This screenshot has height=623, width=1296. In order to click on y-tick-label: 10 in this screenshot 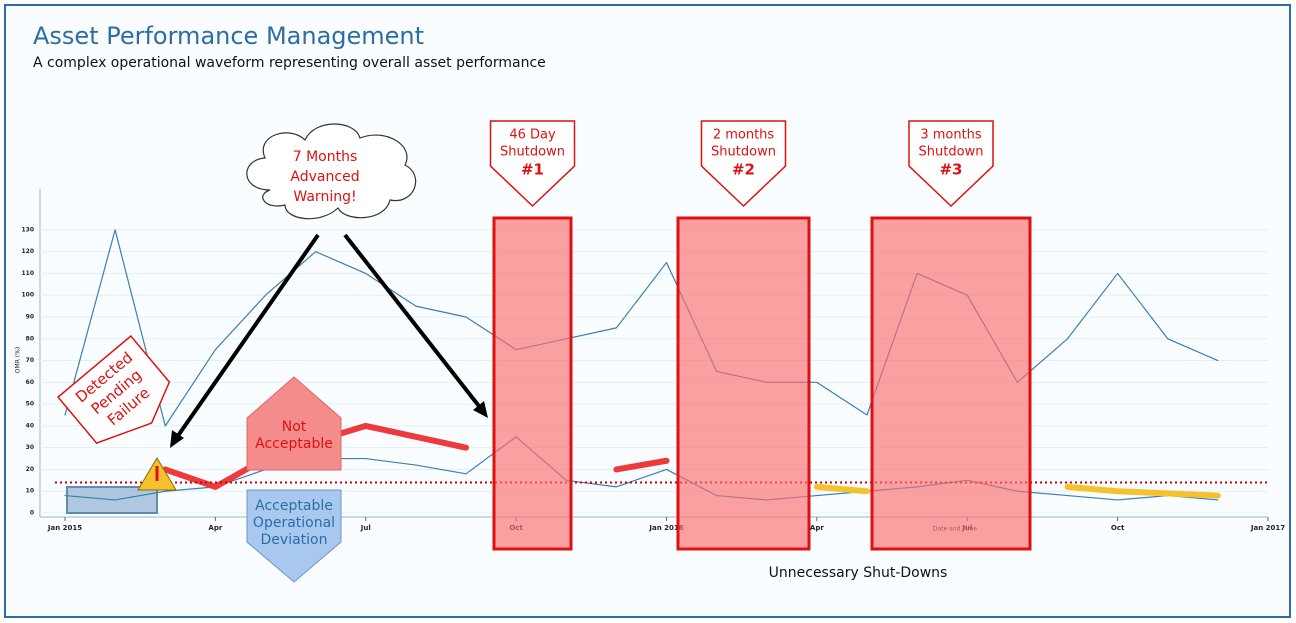, I will do `click(30, 491)`.